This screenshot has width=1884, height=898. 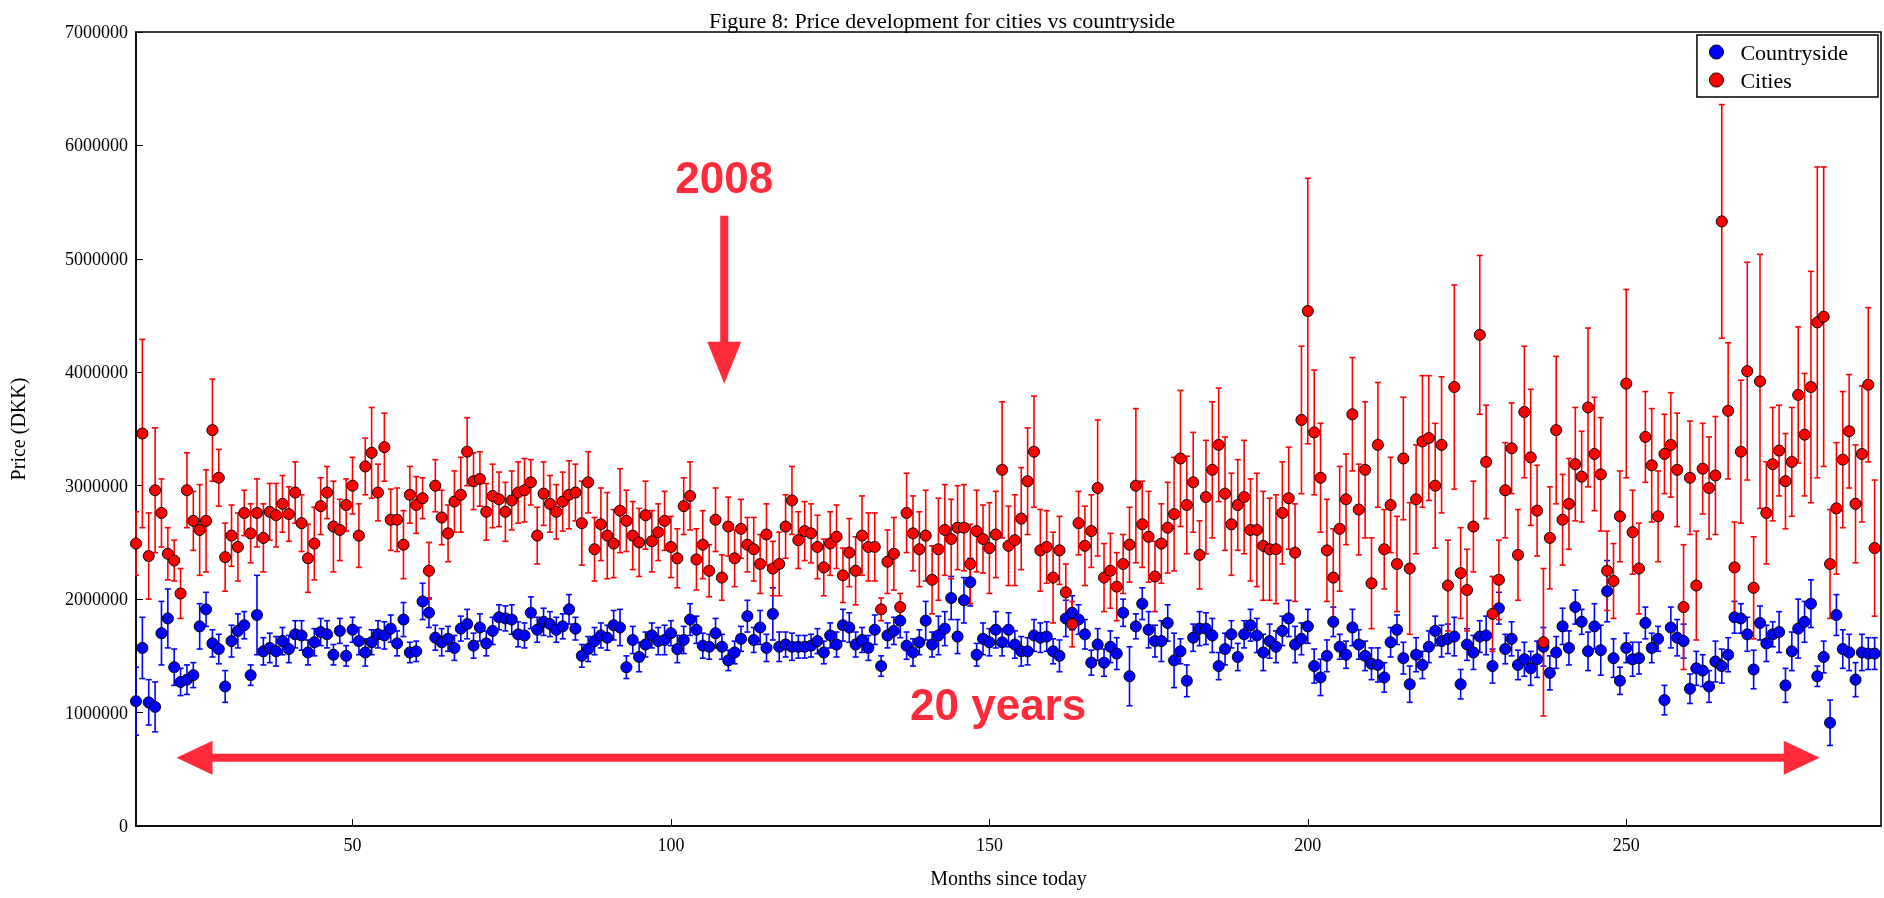 I want to click on legend-label: Countryside, so click(x=1794, y=52).